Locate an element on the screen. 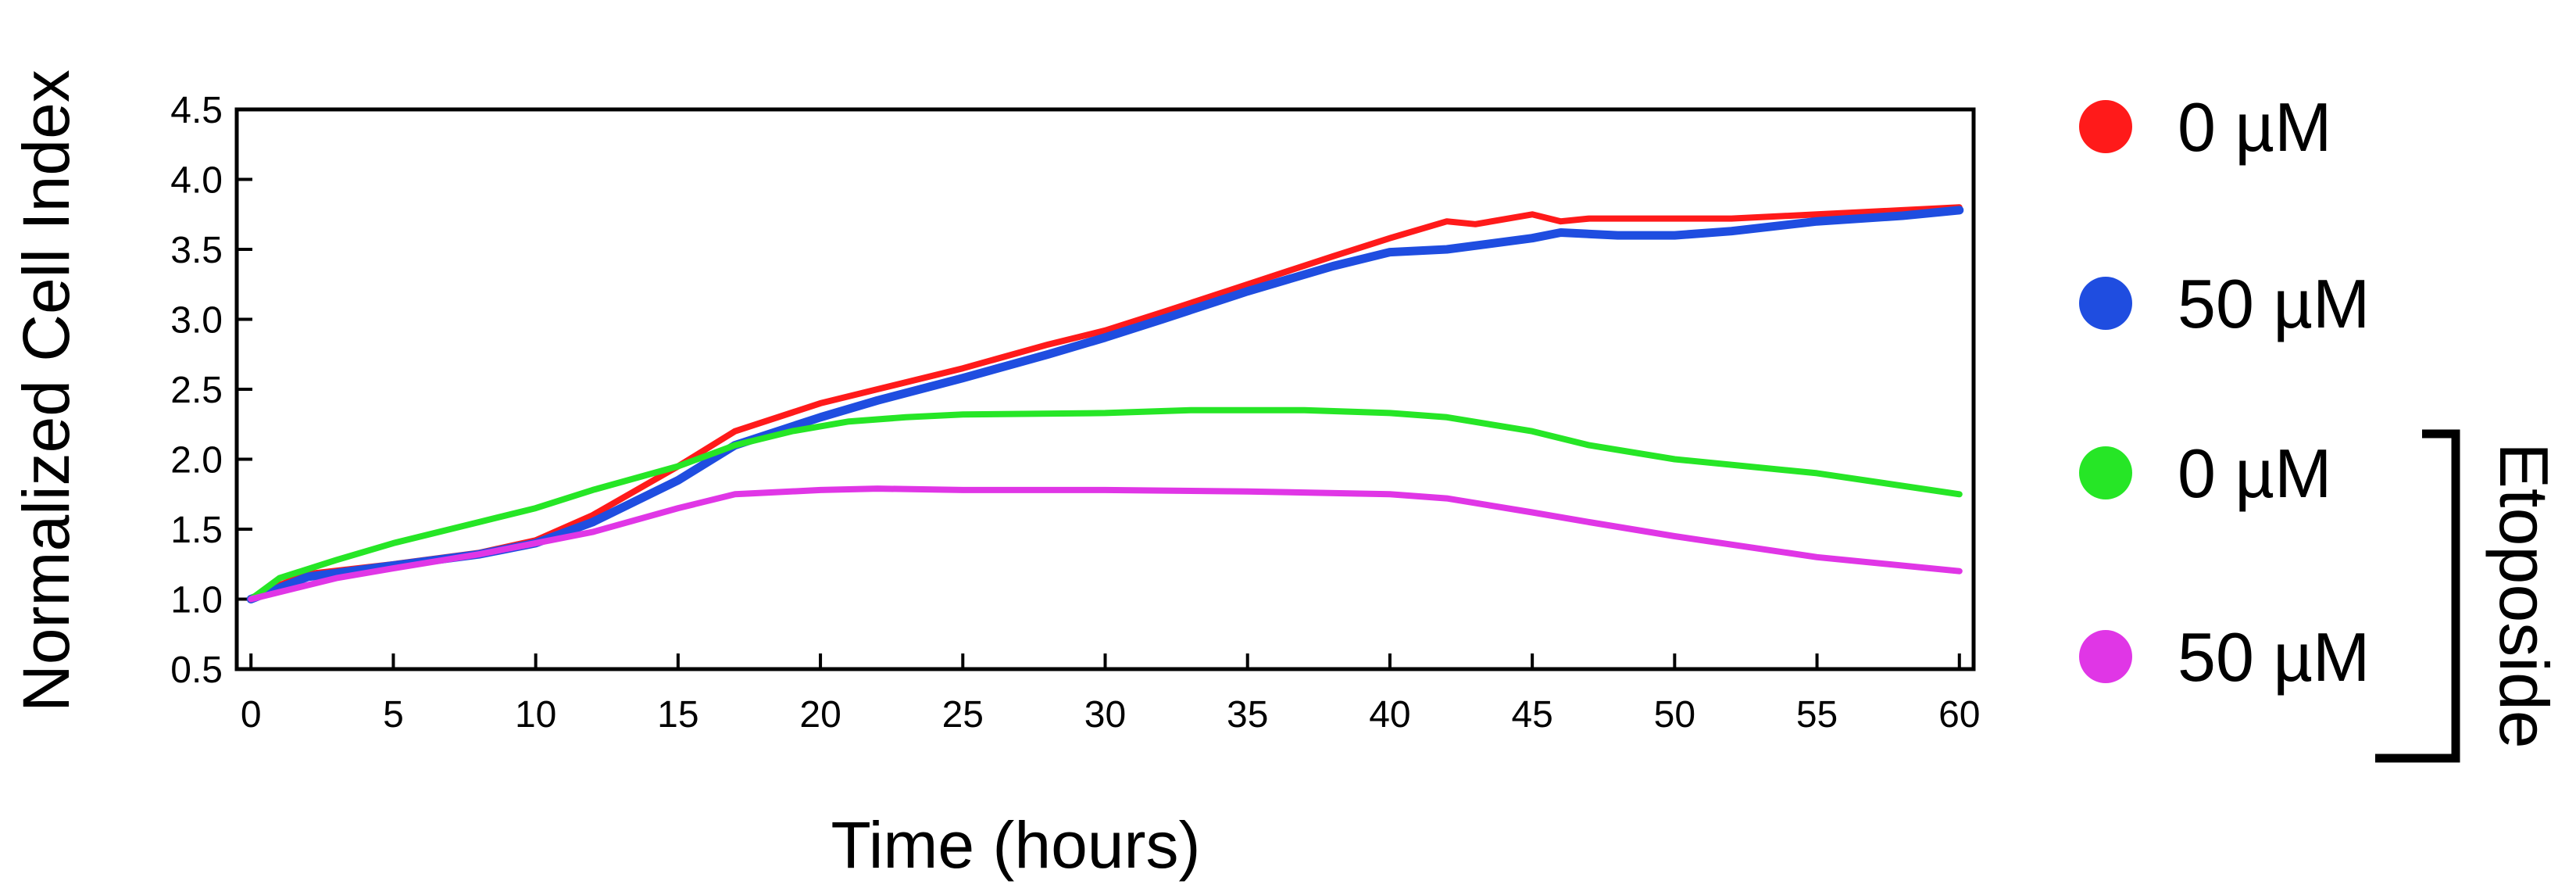  x-tick-label: 20 is located at coordinates (820, 715).